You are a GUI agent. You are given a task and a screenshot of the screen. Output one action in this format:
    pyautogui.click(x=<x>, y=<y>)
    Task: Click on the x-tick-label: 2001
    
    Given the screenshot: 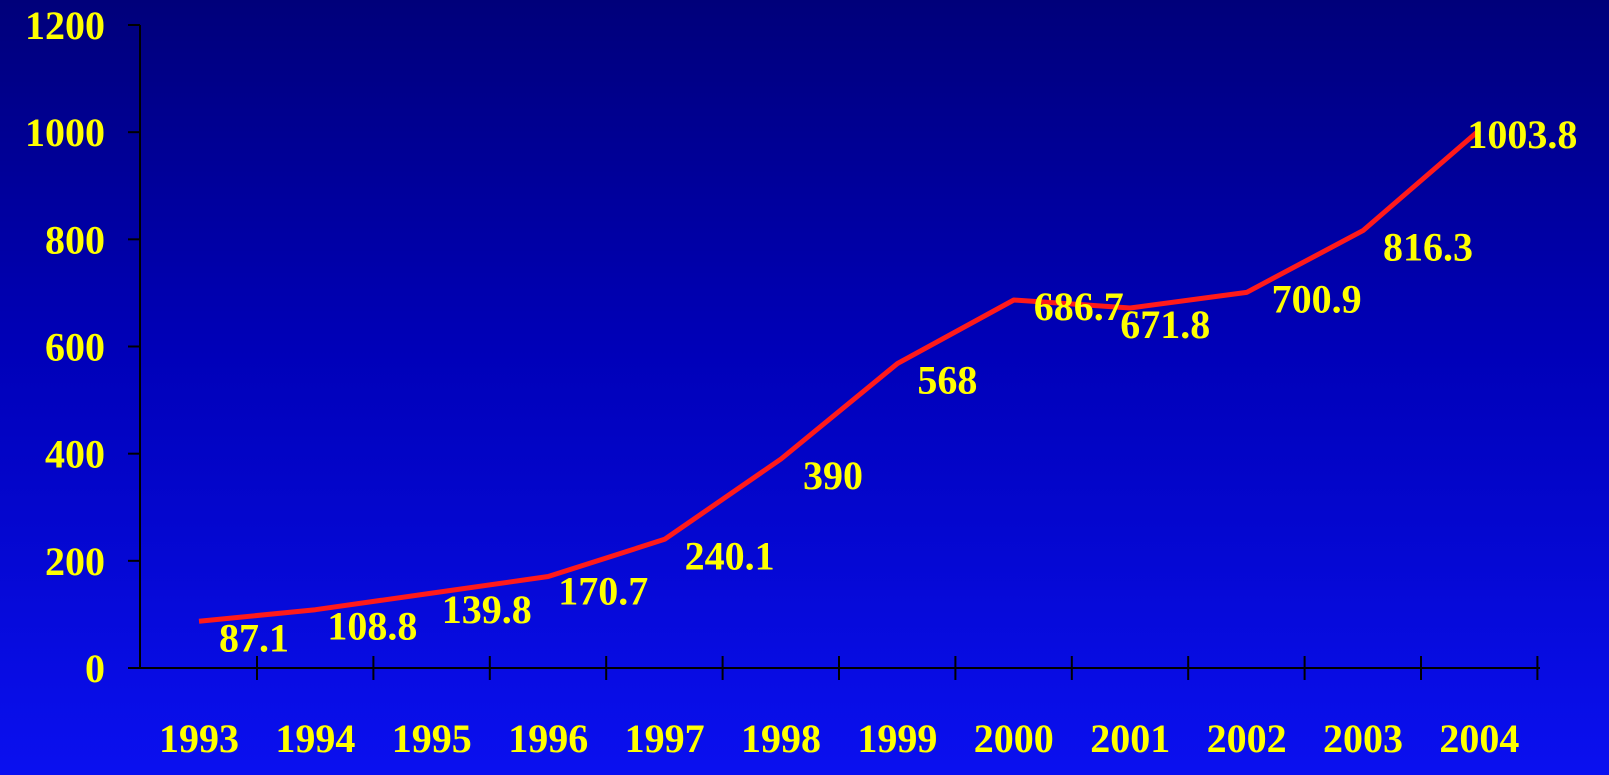 What is the action you would take?
    pyautogui.click(x=1130, y=738)
    